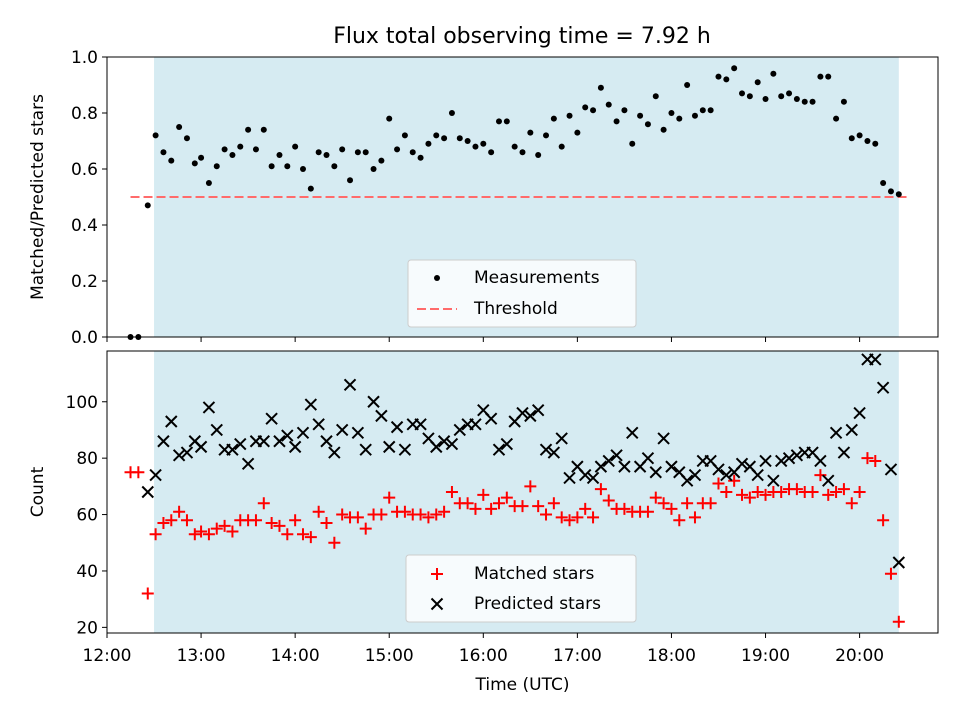  Describe the element at coordinates (84, 282) in the screenshot. I see `y-tick-label: 0.2` at that location.